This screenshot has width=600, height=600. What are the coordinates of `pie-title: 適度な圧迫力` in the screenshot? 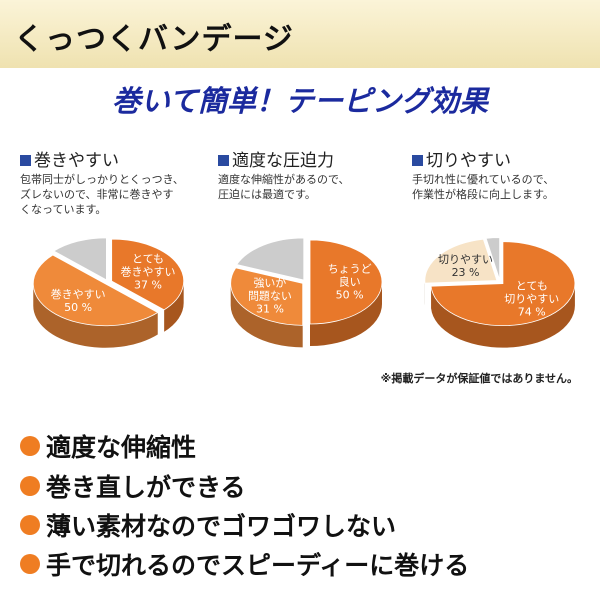 It's located at (276, 158).